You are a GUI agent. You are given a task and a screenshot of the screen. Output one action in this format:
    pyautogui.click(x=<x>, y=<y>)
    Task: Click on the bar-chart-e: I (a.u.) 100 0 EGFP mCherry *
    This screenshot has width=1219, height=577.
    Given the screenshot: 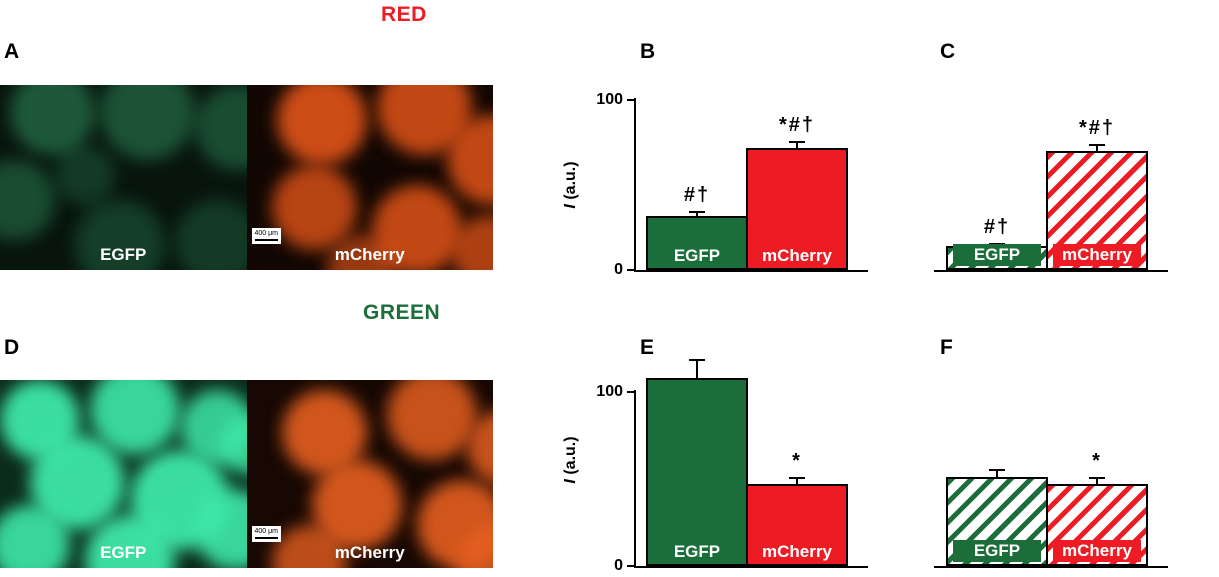 What is the action you would take?
    pyautogui.click(x=718, y=463)
    